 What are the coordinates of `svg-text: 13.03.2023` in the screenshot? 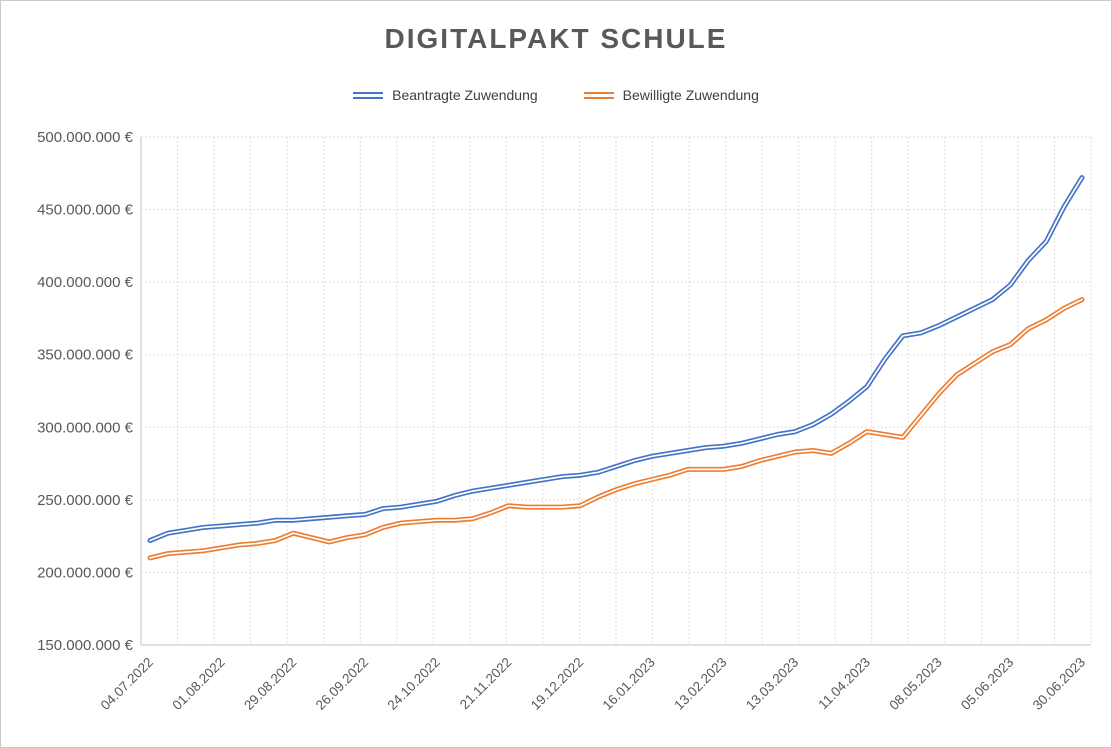 It's located at (772, 684).